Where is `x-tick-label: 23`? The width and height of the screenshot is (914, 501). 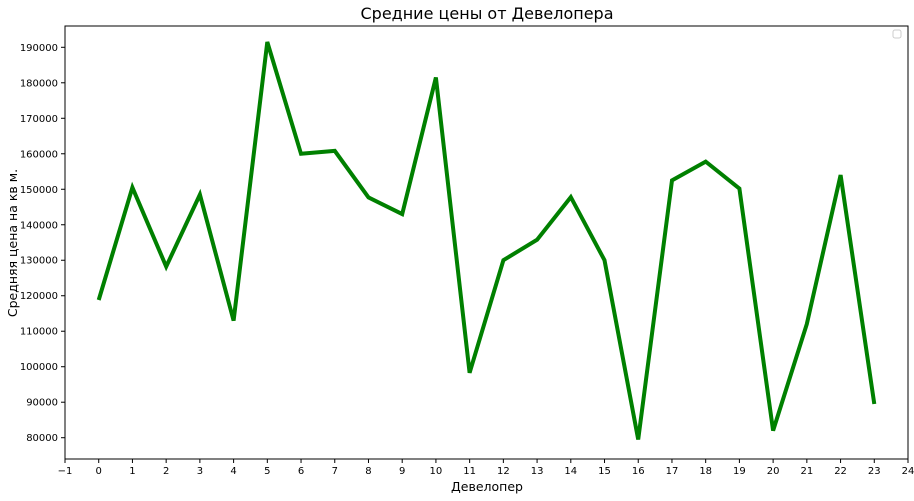 x-tick-label: 23 is located at coordinates (874, 471).